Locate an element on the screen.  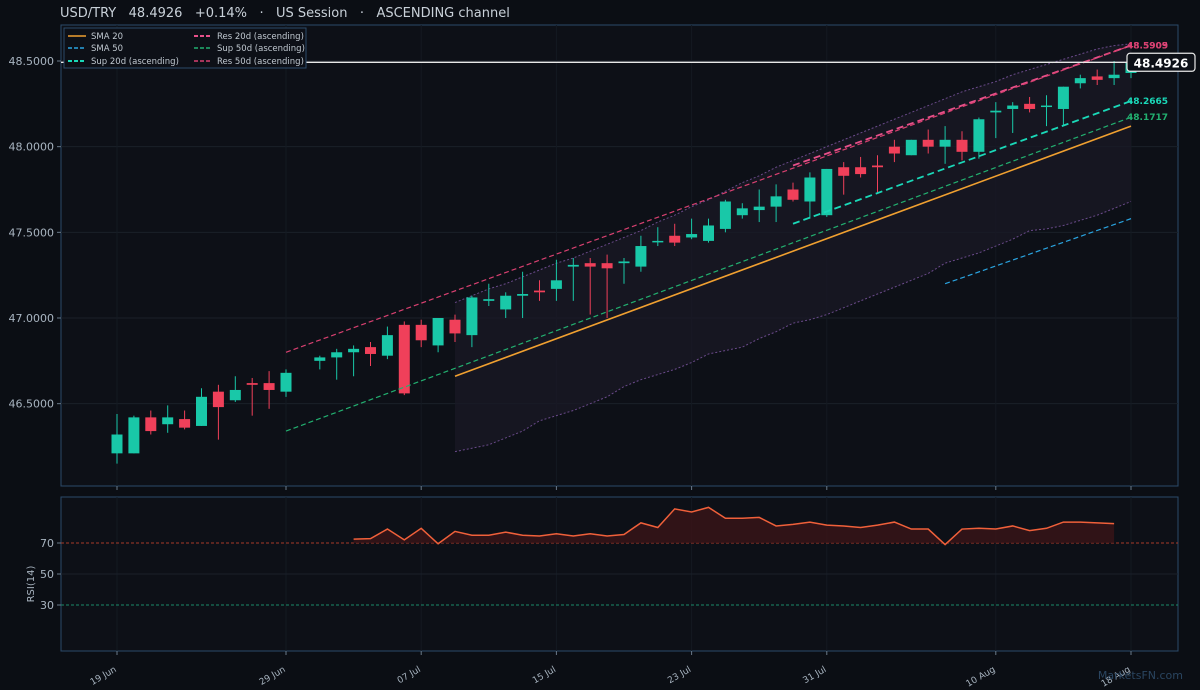
price-tick-label: 48.5000 is located at coordinates (32, 61).